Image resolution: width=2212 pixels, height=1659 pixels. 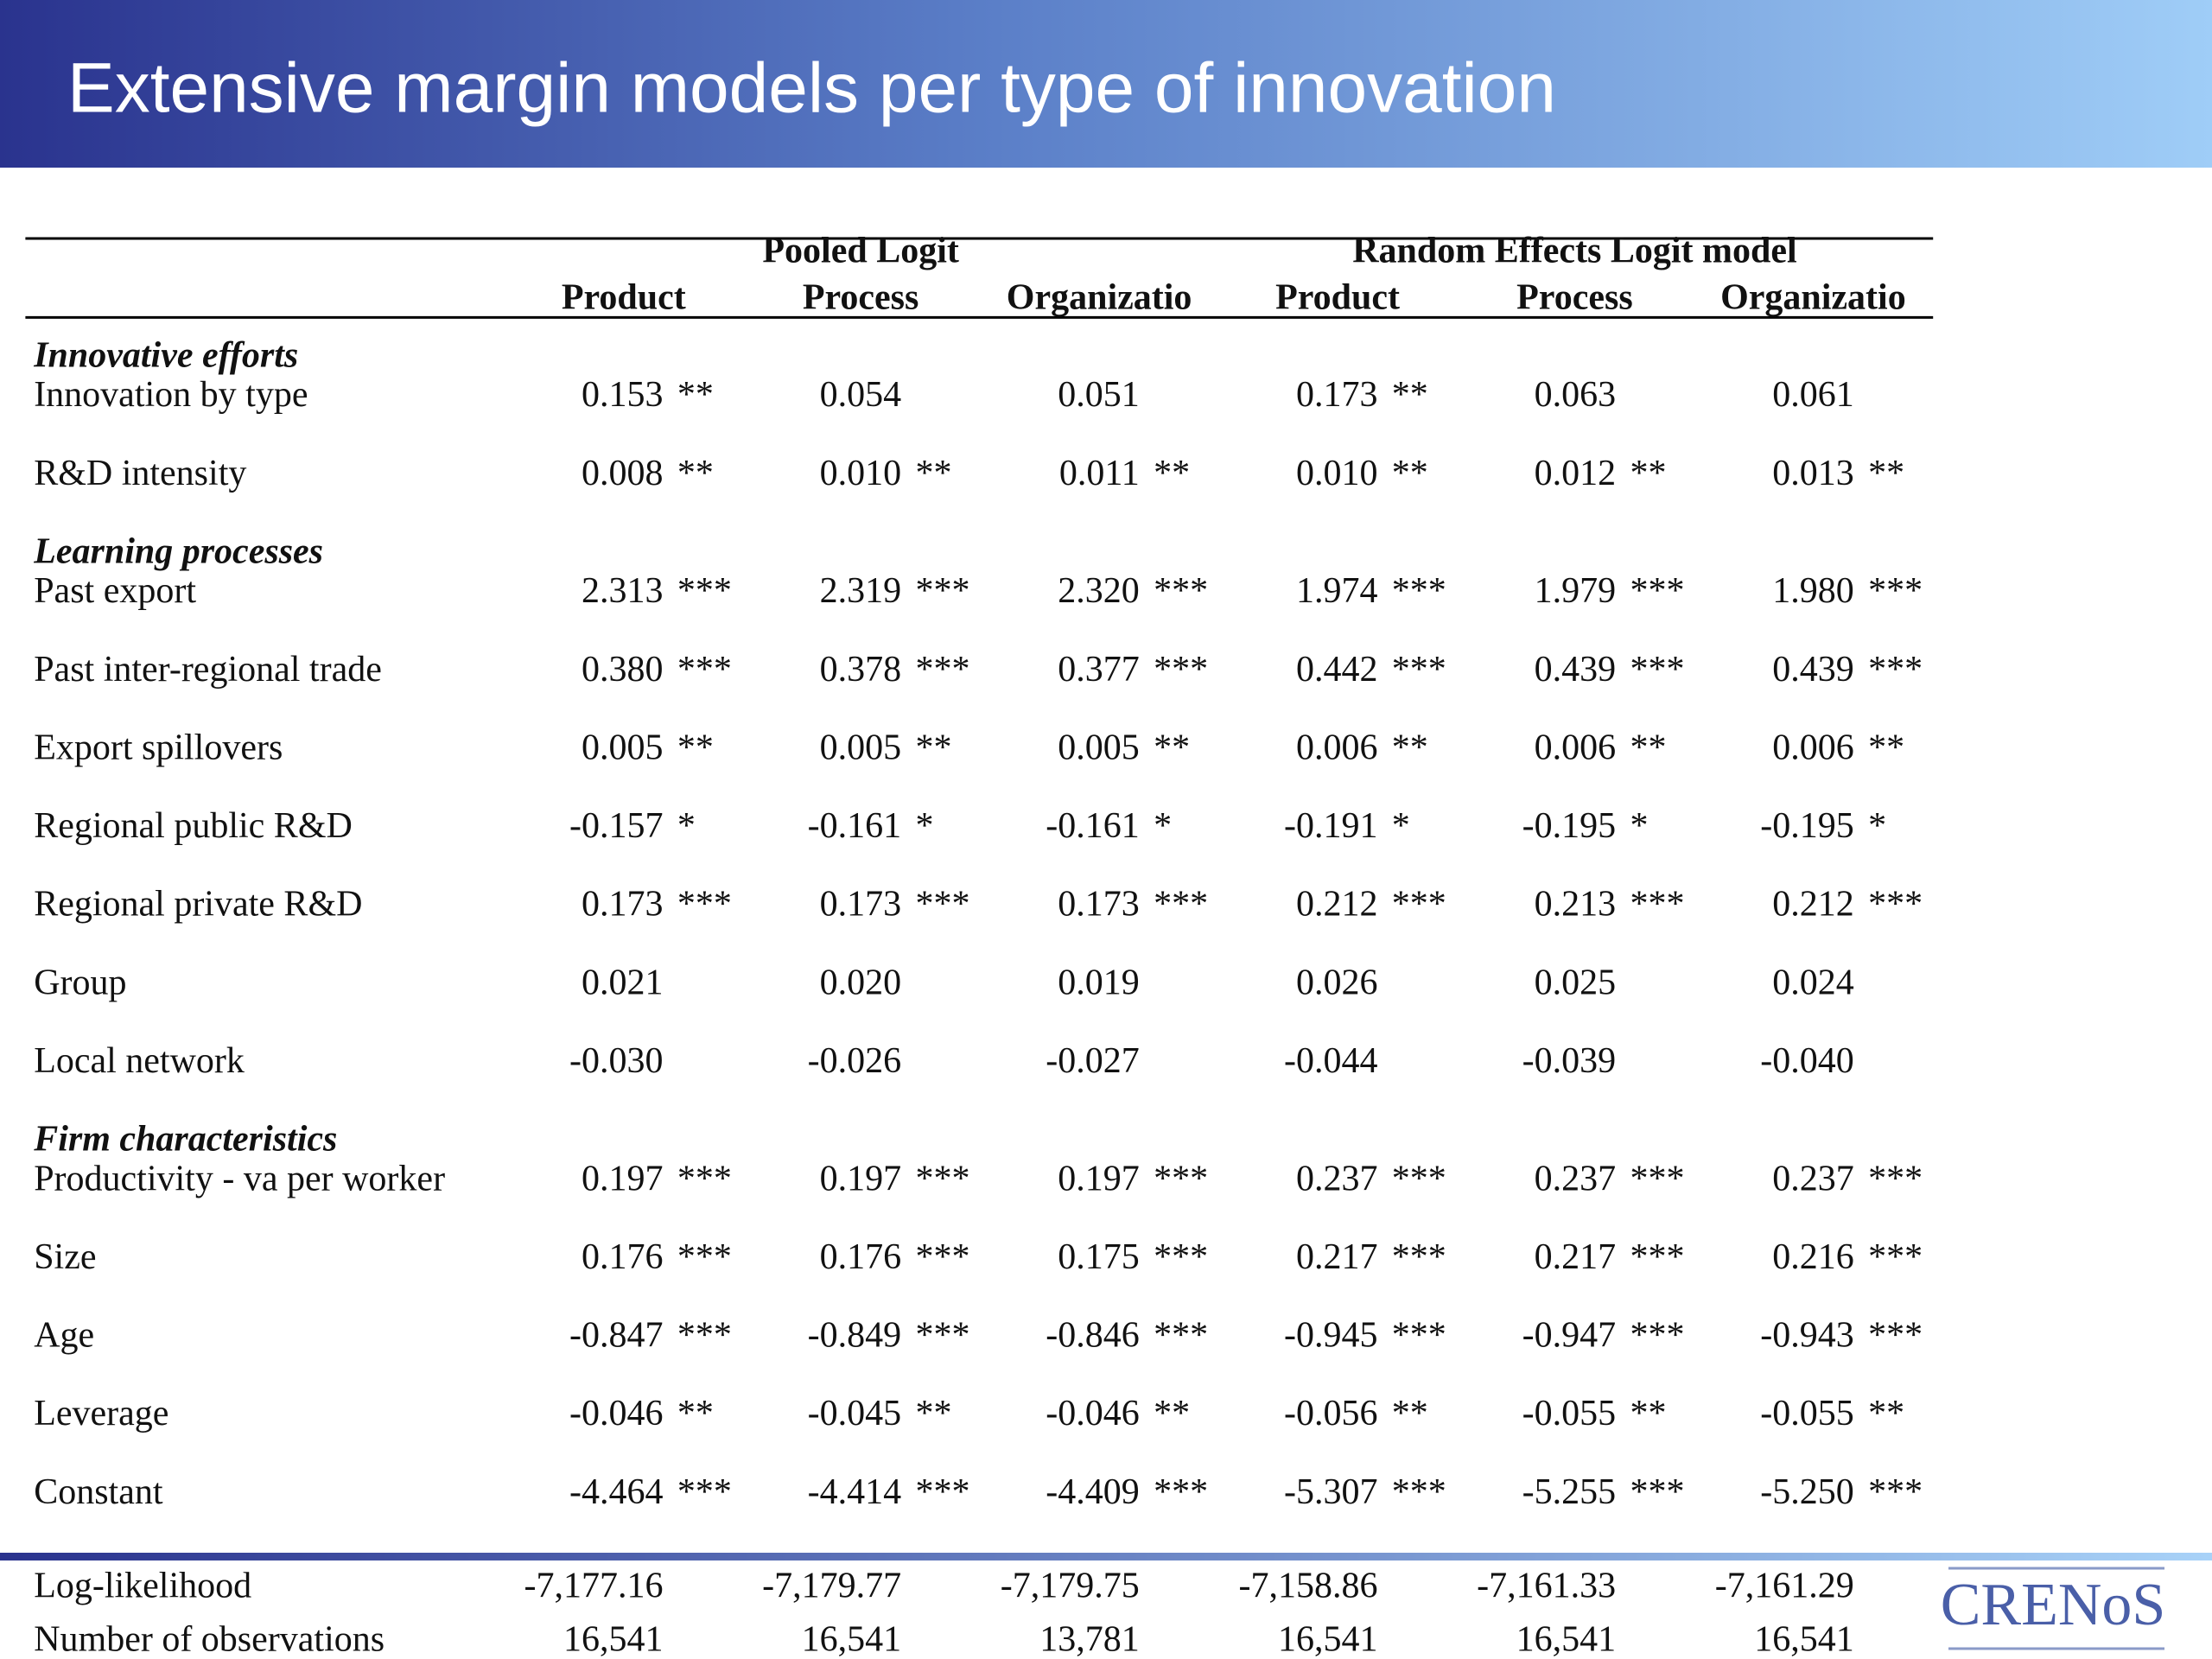 I want to click on row-label: Log-likelihood, so click(x=142, y=1585).